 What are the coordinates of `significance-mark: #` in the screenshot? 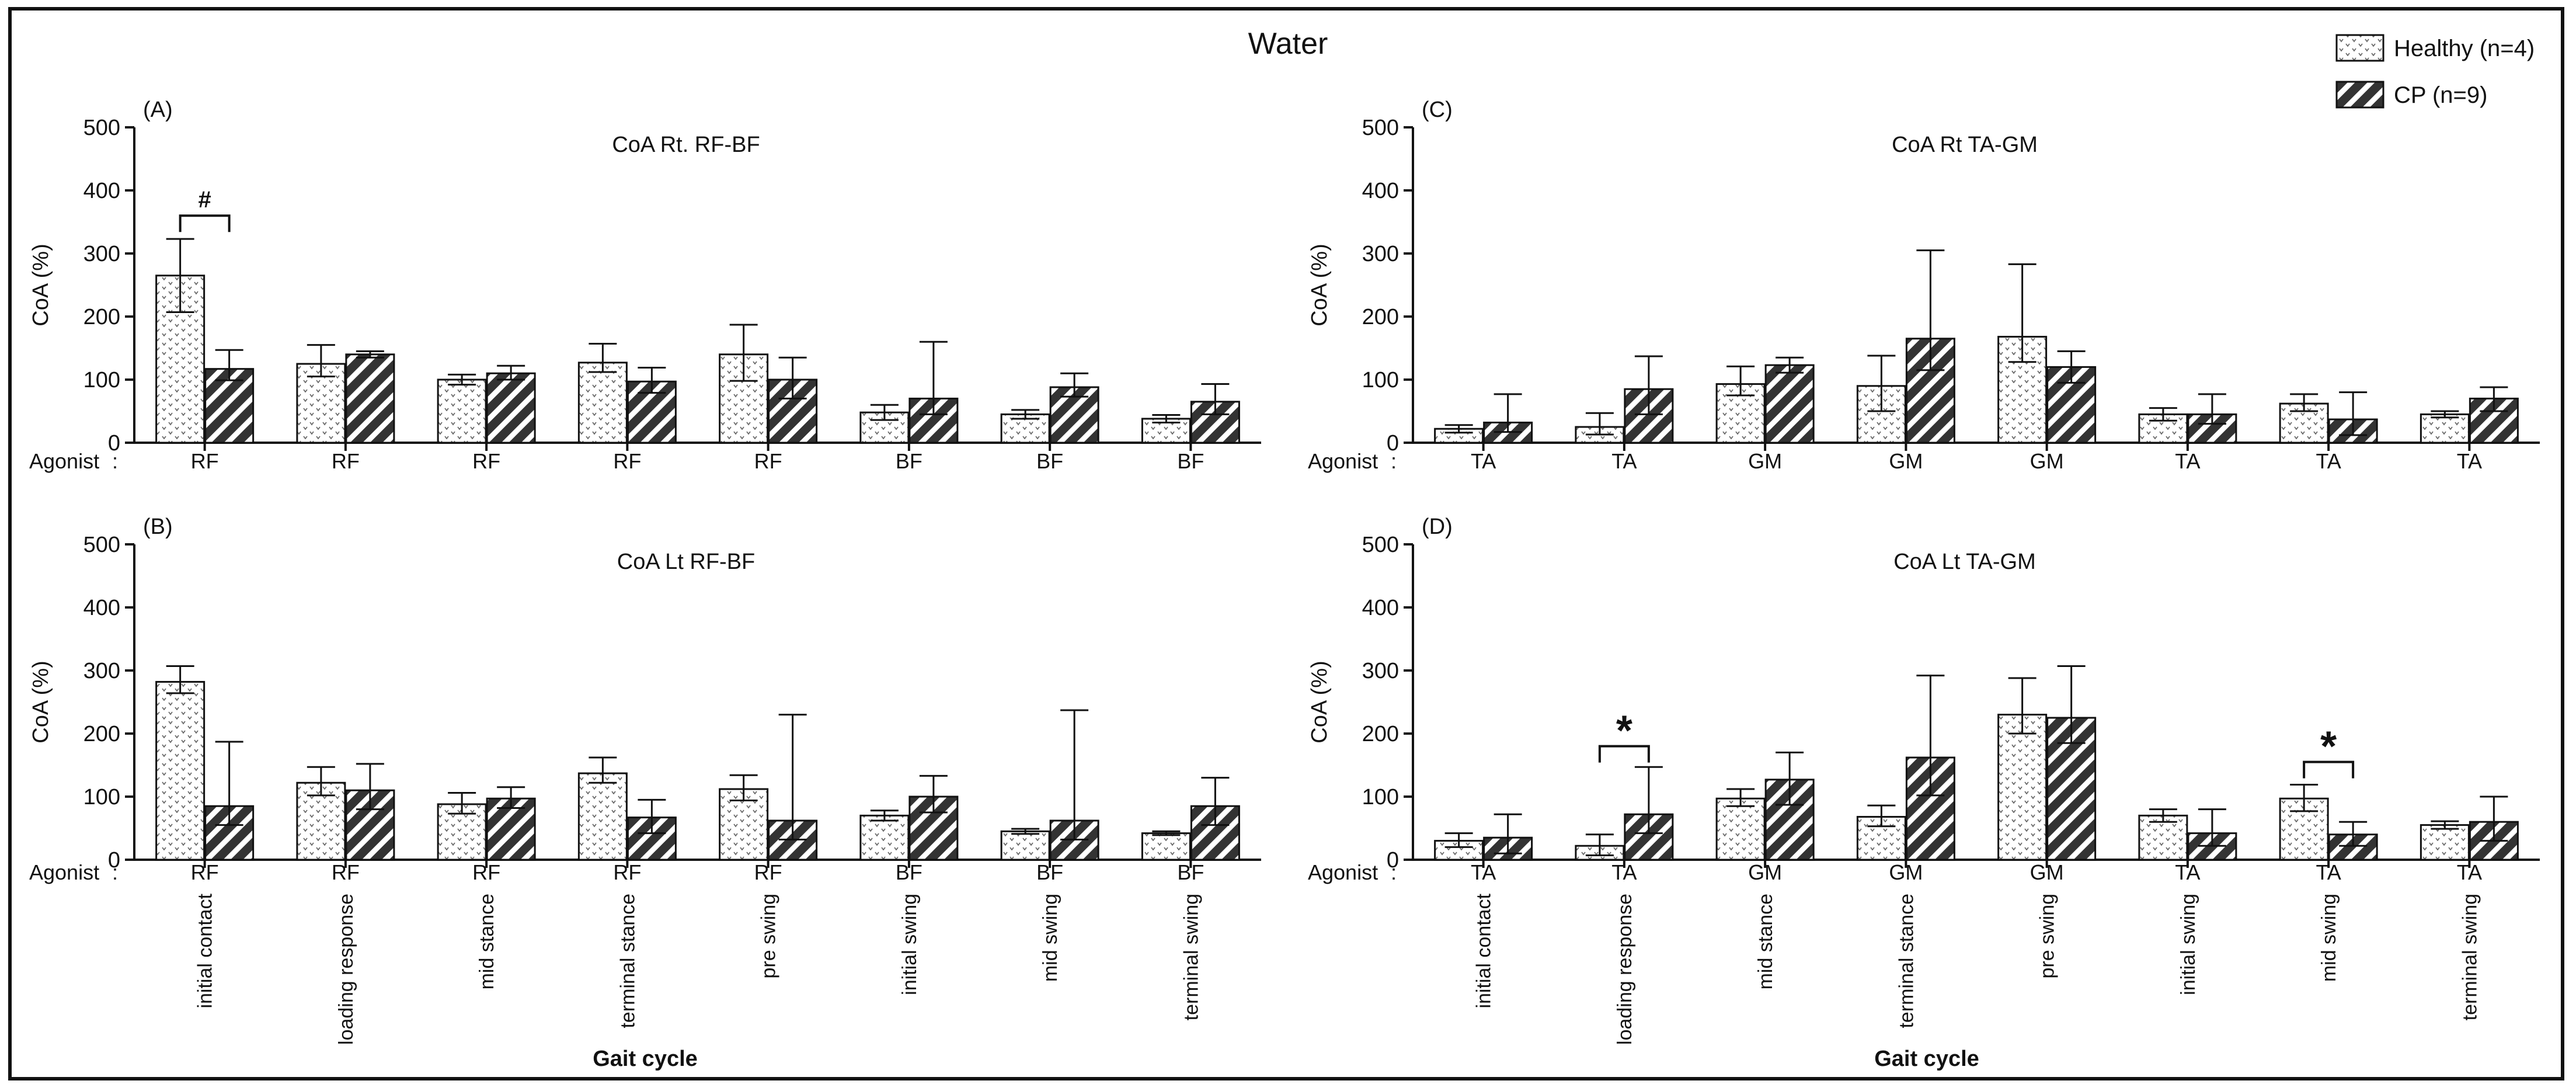 It's located at (205, 200).